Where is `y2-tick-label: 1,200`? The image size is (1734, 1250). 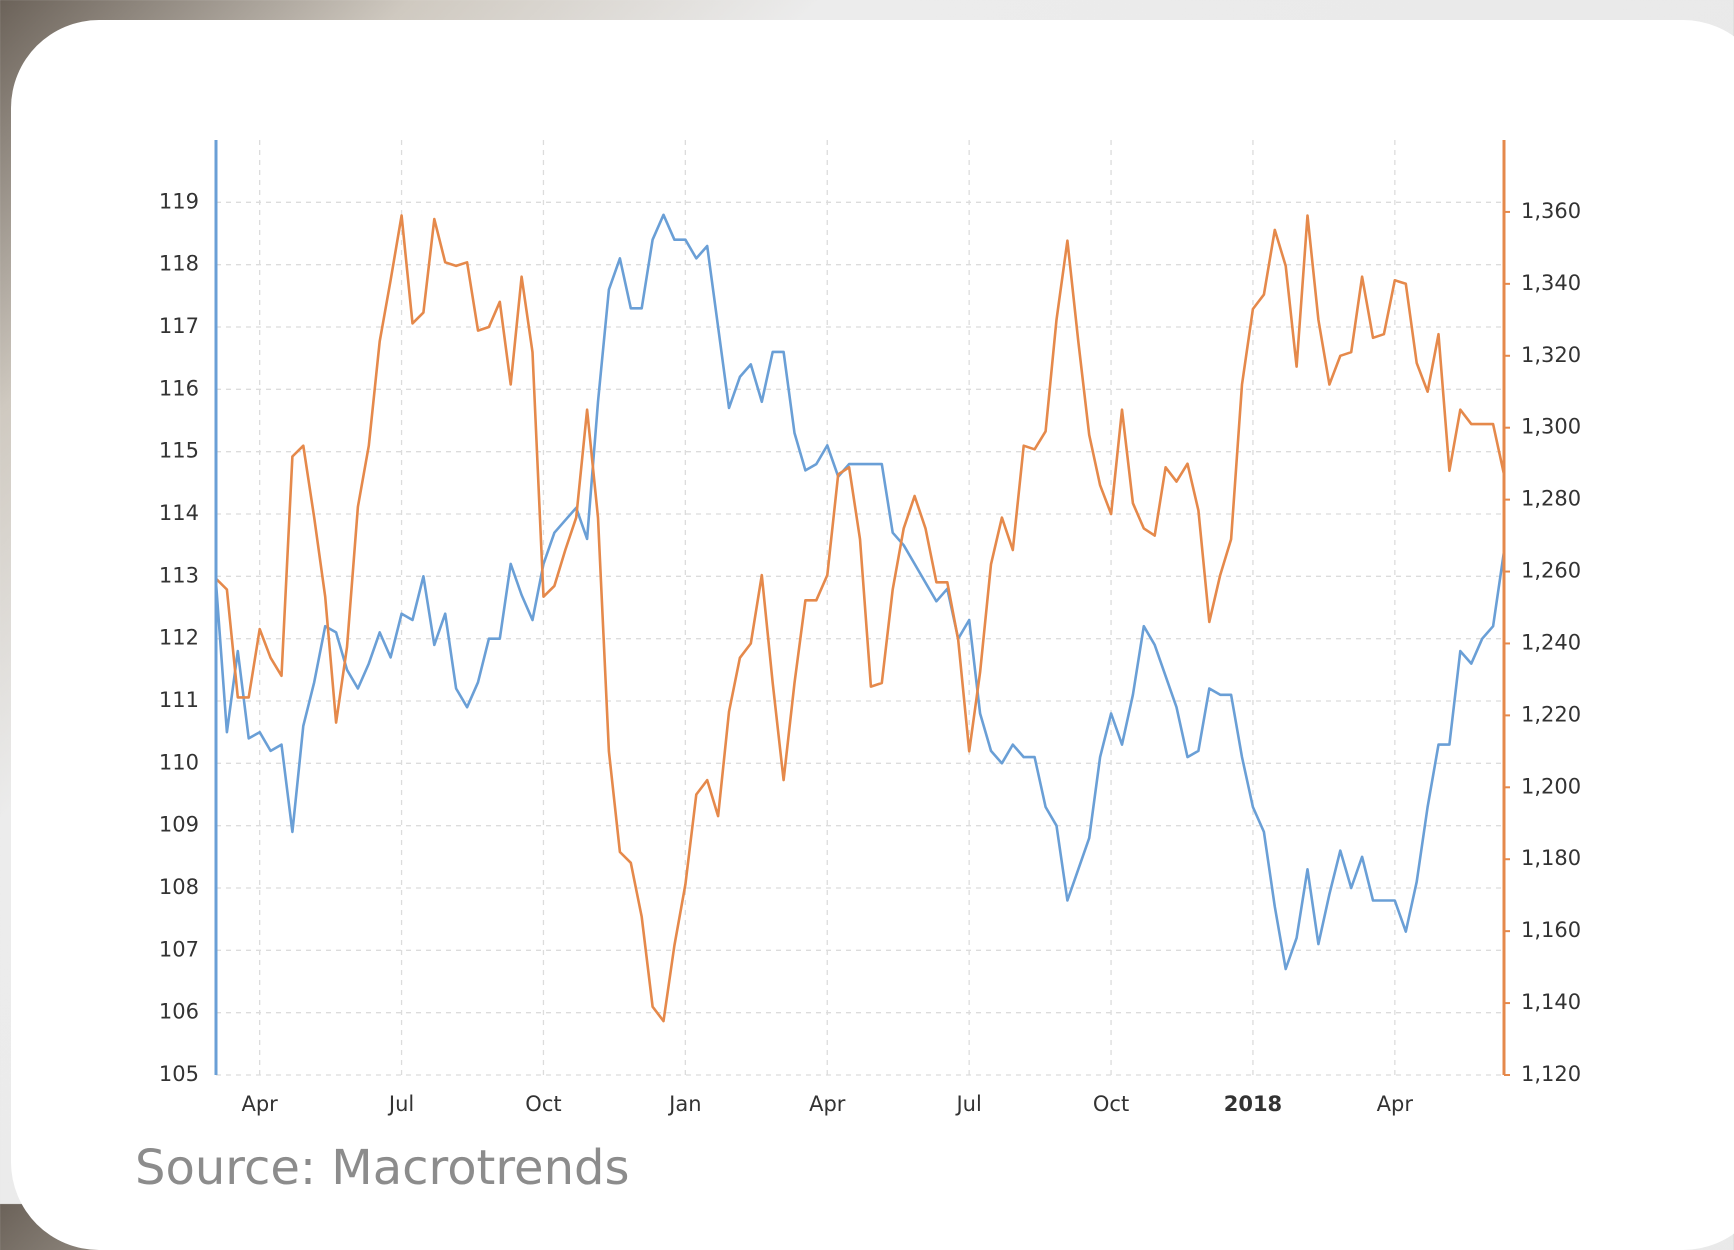
y2-tick-label: 1,200 is located at coordinates (1551, 786).